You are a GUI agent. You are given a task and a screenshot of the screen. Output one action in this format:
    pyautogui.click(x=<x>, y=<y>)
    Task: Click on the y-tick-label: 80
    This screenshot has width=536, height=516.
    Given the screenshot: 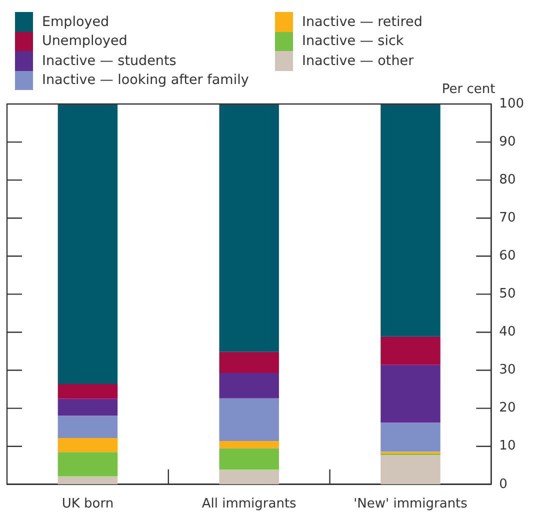 What is the action you would take?
    pyautogui.click(x=507, y=180)
    